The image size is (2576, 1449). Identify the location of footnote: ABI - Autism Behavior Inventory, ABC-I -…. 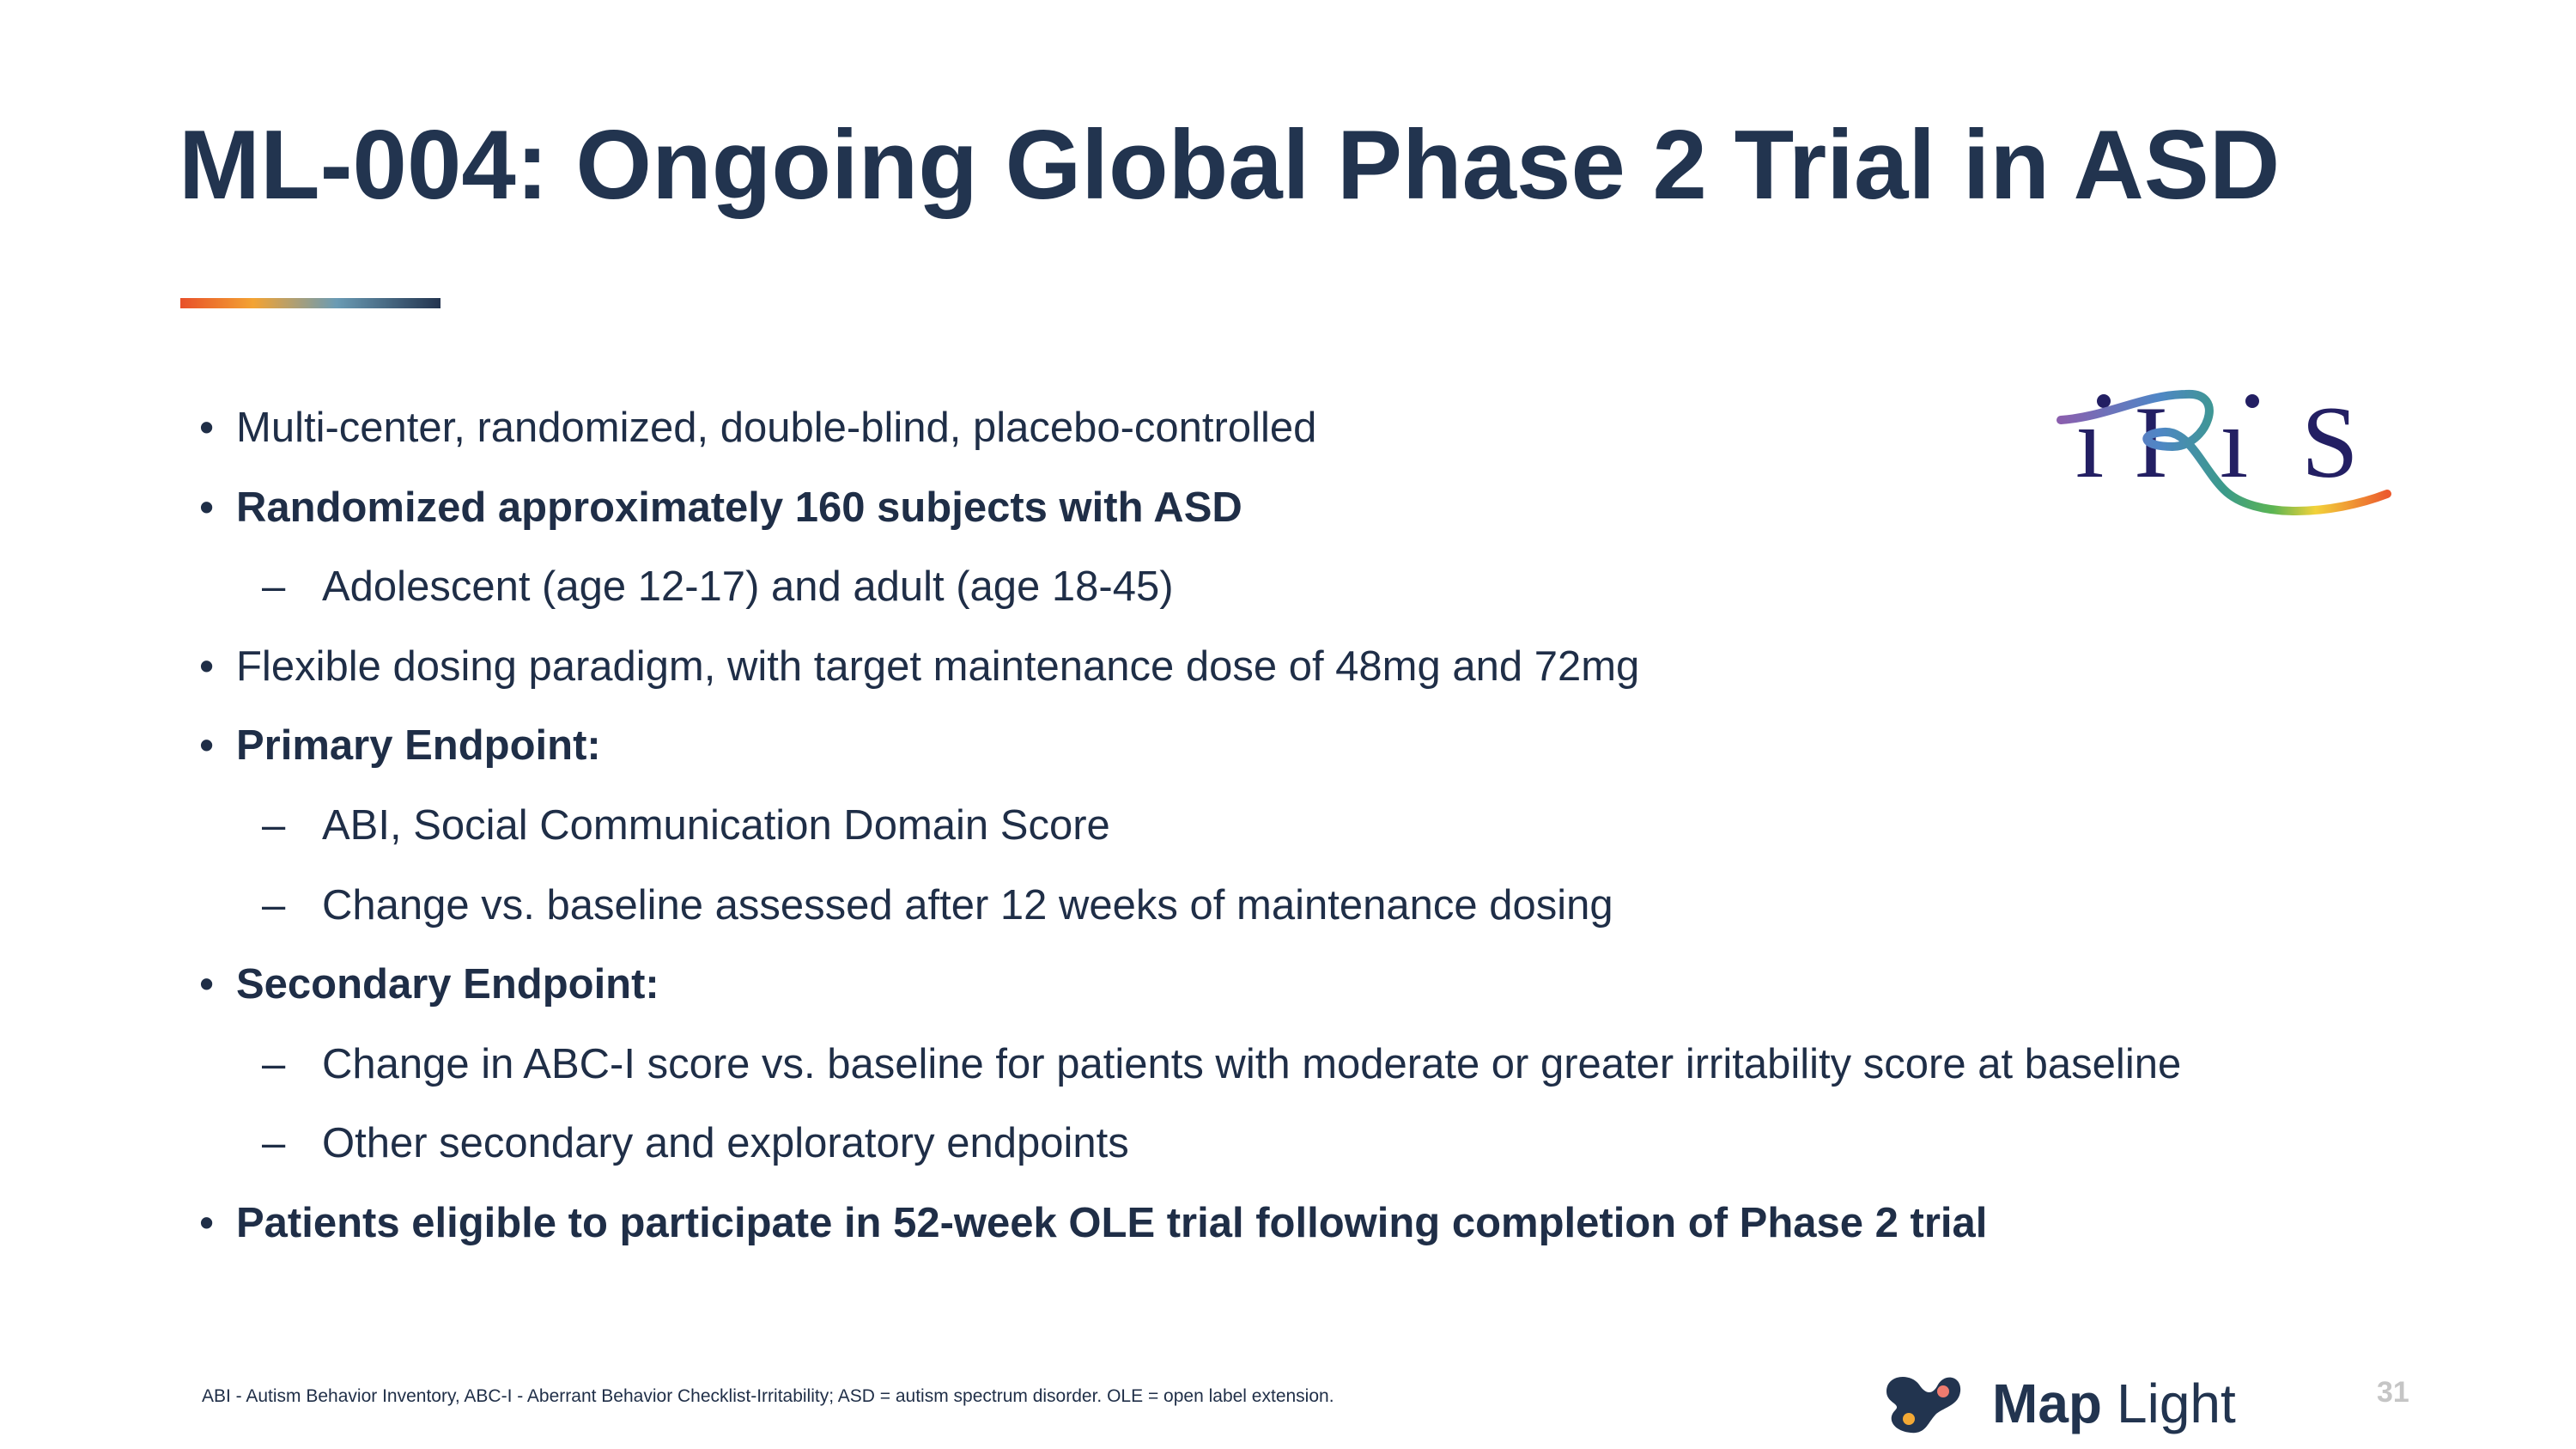
(768, 1396).